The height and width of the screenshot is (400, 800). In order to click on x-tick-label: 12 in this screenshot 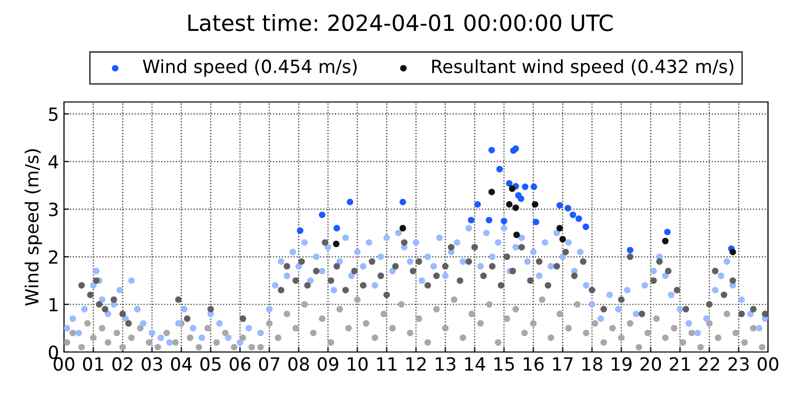, I will do `click(416, 364)`.